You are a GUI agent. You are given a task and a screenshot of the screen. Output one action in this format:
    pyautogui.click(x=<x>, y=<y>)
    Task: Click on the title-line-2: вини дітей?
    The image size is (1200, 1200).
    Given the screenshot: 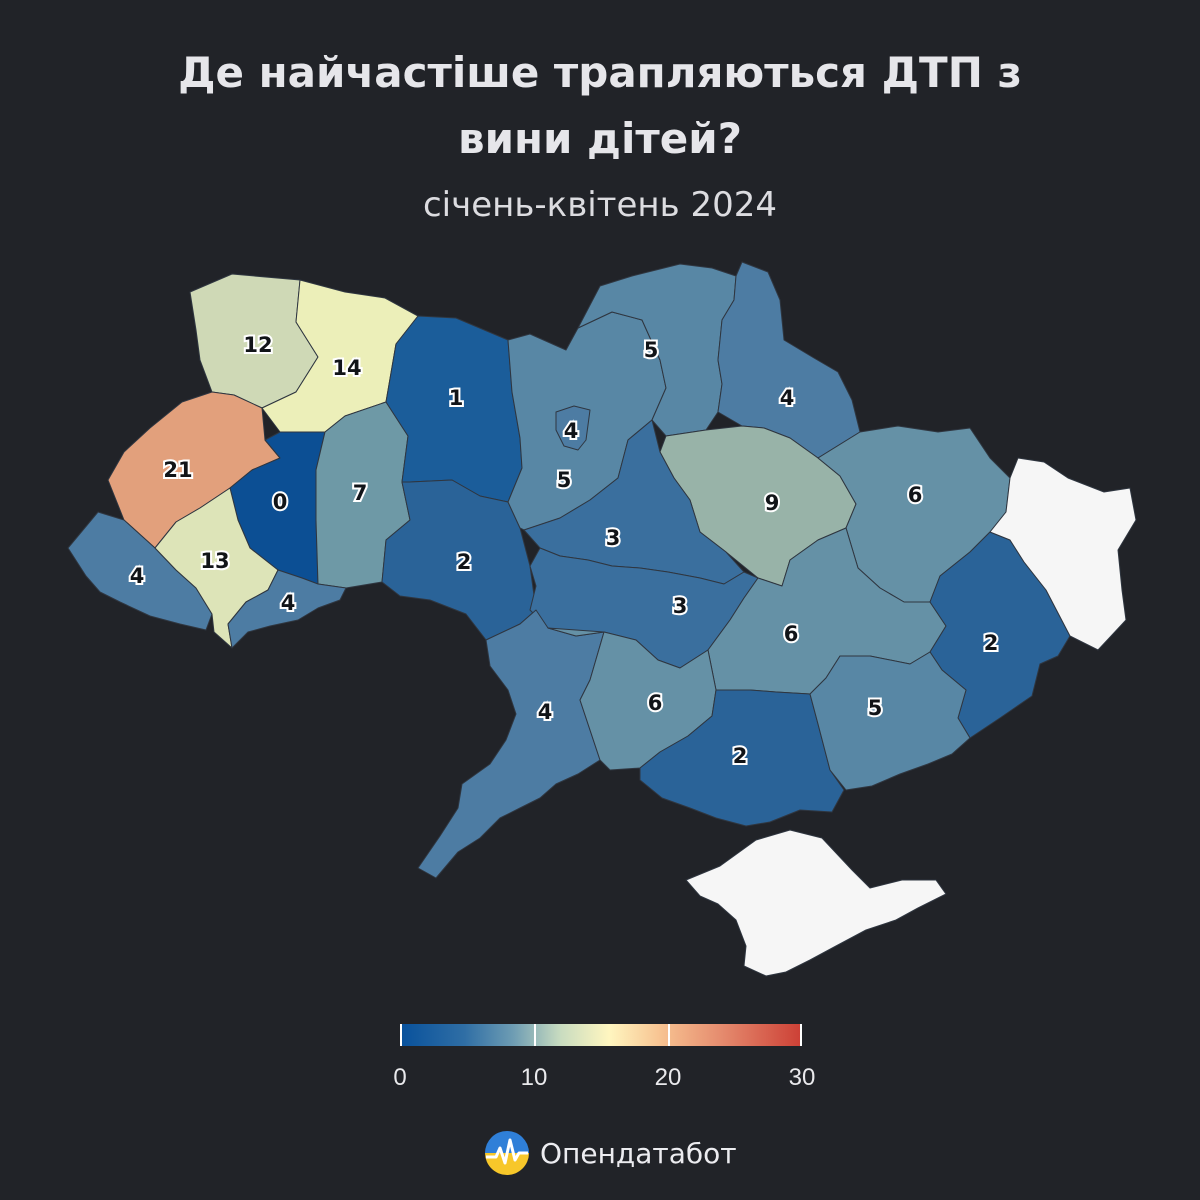 What is the action you would take?
    pyautogui.click(x=599, y=138)
    